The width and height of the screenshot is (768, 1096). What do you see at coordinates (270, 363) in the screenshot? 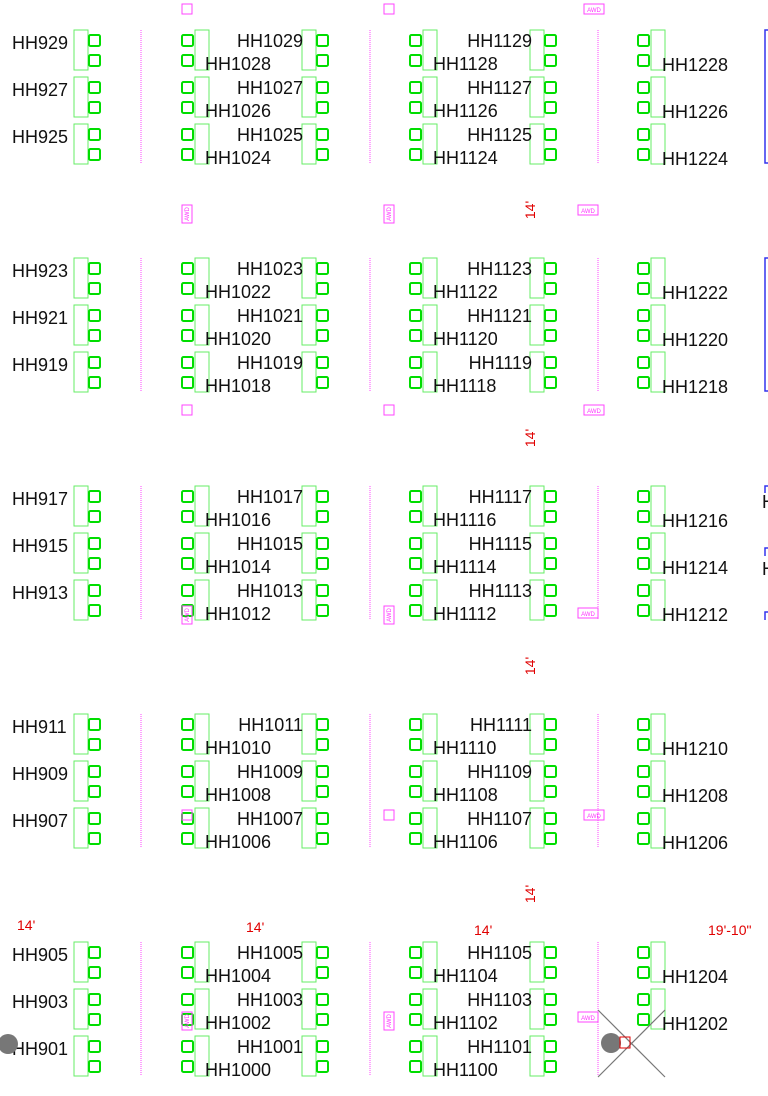
I see `booth-label: HH1019` at bounding box center [270, 363].